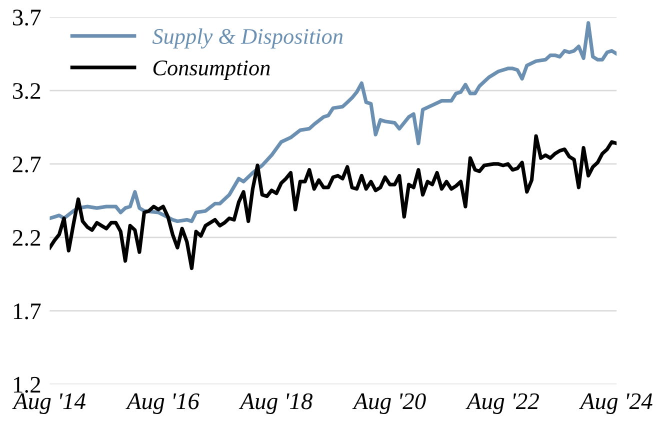  What do you see at coordinates (49, 403) in the screenshot?
I see `x-tick-label: Aug '14` at bounding box center [49, 403].